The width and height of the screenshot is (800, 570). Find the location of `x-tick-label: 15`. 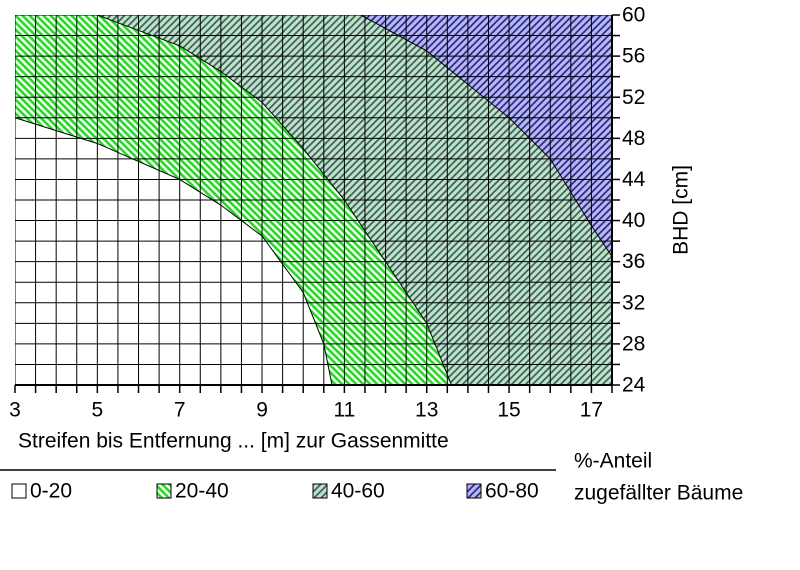

x-tick-label: 15 is located at coordinates (508, 410).